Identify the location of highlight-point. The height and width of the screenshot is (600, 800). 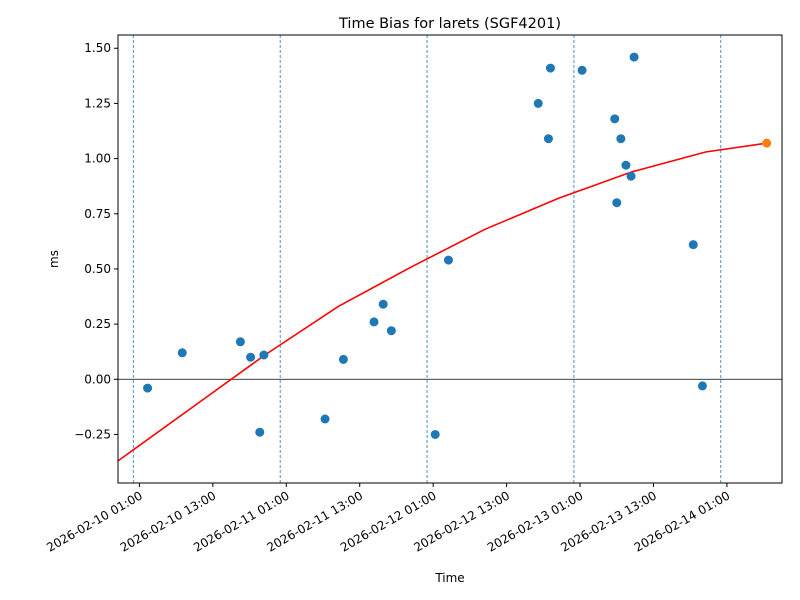
(767, 143).